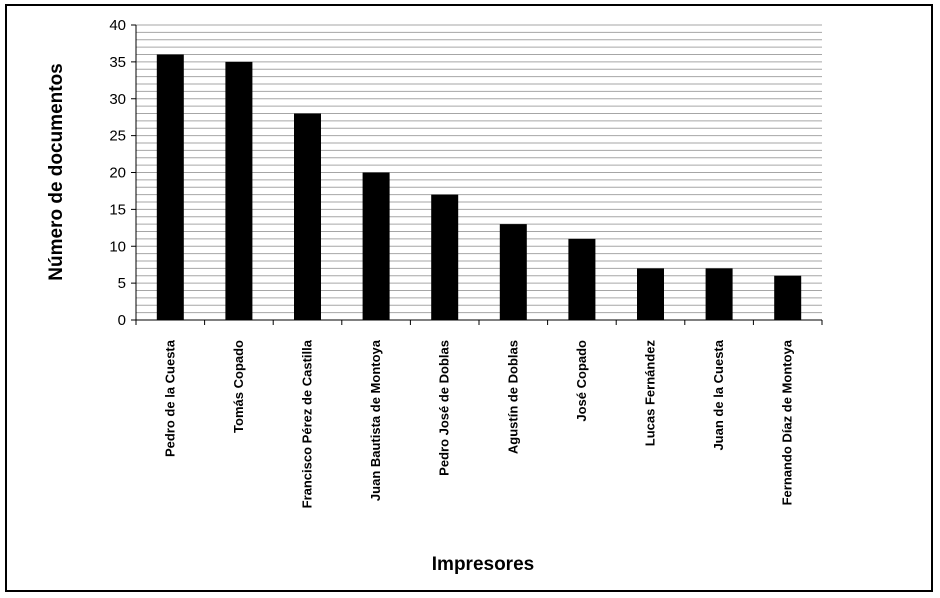  What do you see at coordinates (117, 25) in the screenshot?
I see `y-tick-label: 40` at bounding box center [117, 25].